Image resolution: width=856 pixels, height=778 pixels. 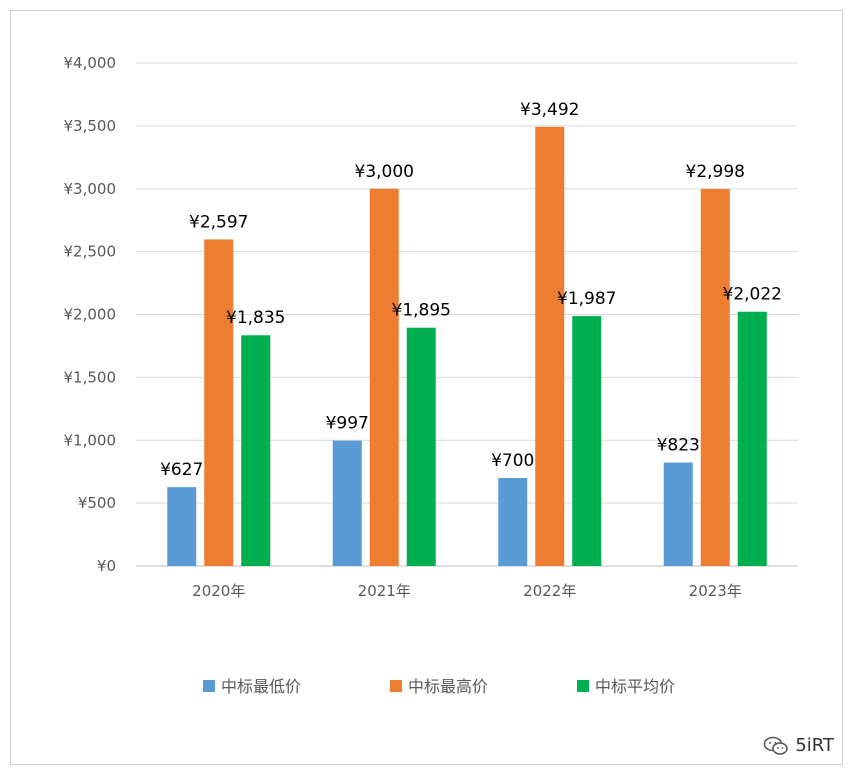 I want to click on data-label: ¥1,987, so click(x=586, y=299).